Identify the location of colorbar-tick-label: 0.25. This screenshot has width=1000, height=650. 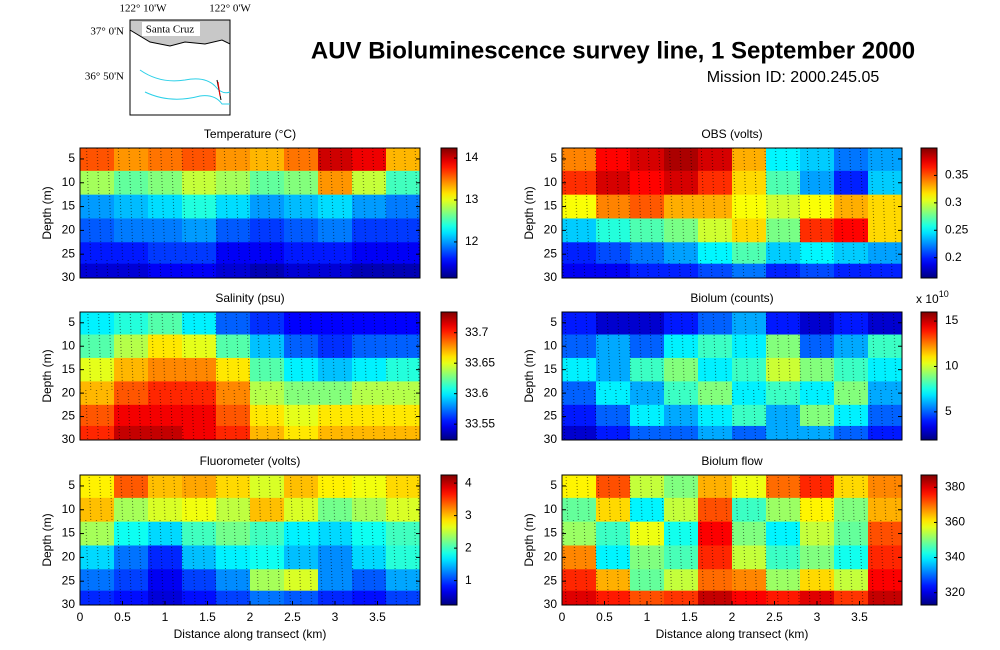
(957, 229).